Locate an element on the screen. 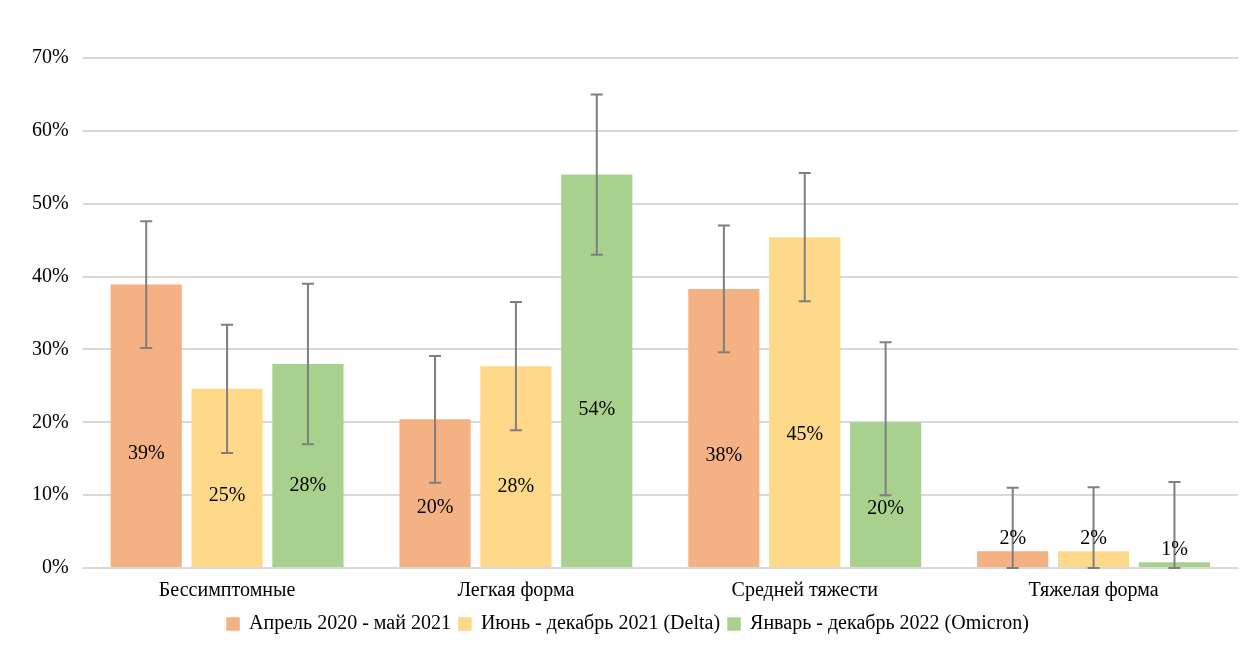 The image size is (1256, 652). y-tick-label: 50% is located at coordinates (50, 201).